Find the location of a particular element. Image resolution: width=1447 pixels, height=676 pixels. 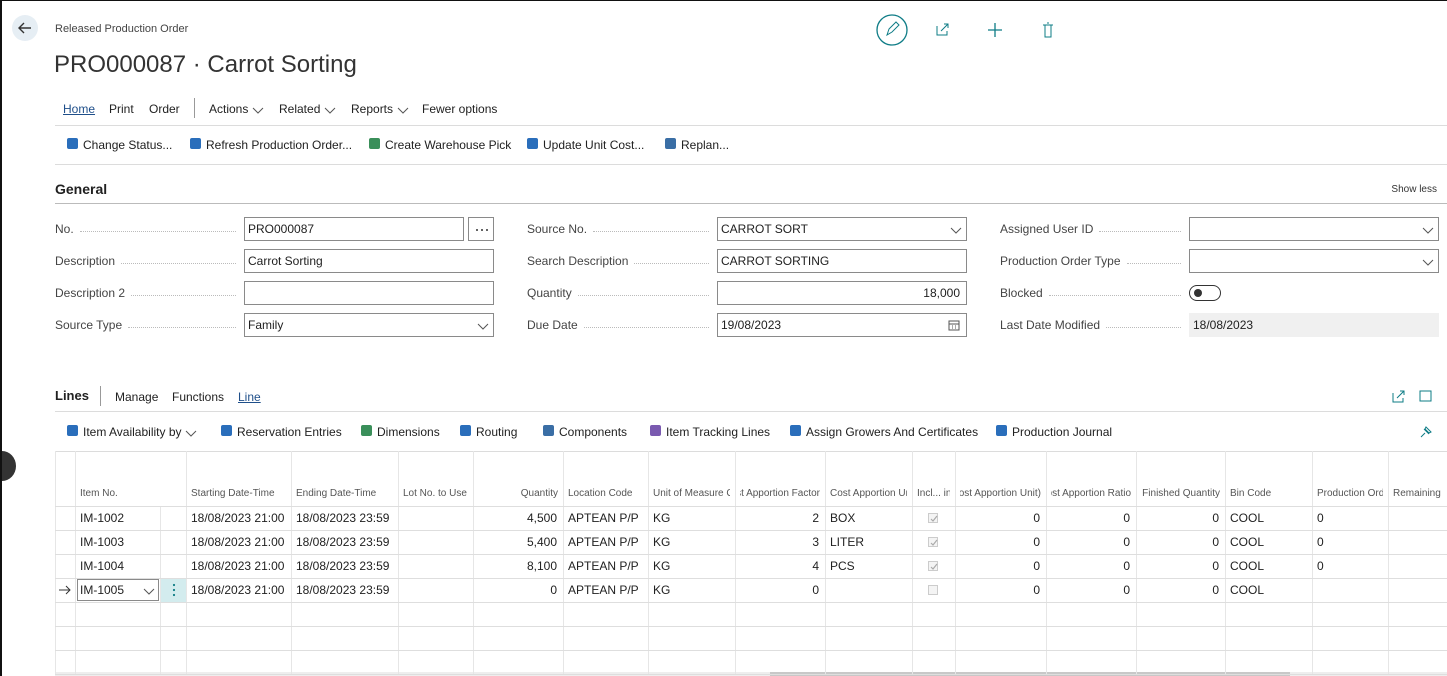

page-title: PRO000087 · Carrot Sorting is located at coordinates (205, 64).